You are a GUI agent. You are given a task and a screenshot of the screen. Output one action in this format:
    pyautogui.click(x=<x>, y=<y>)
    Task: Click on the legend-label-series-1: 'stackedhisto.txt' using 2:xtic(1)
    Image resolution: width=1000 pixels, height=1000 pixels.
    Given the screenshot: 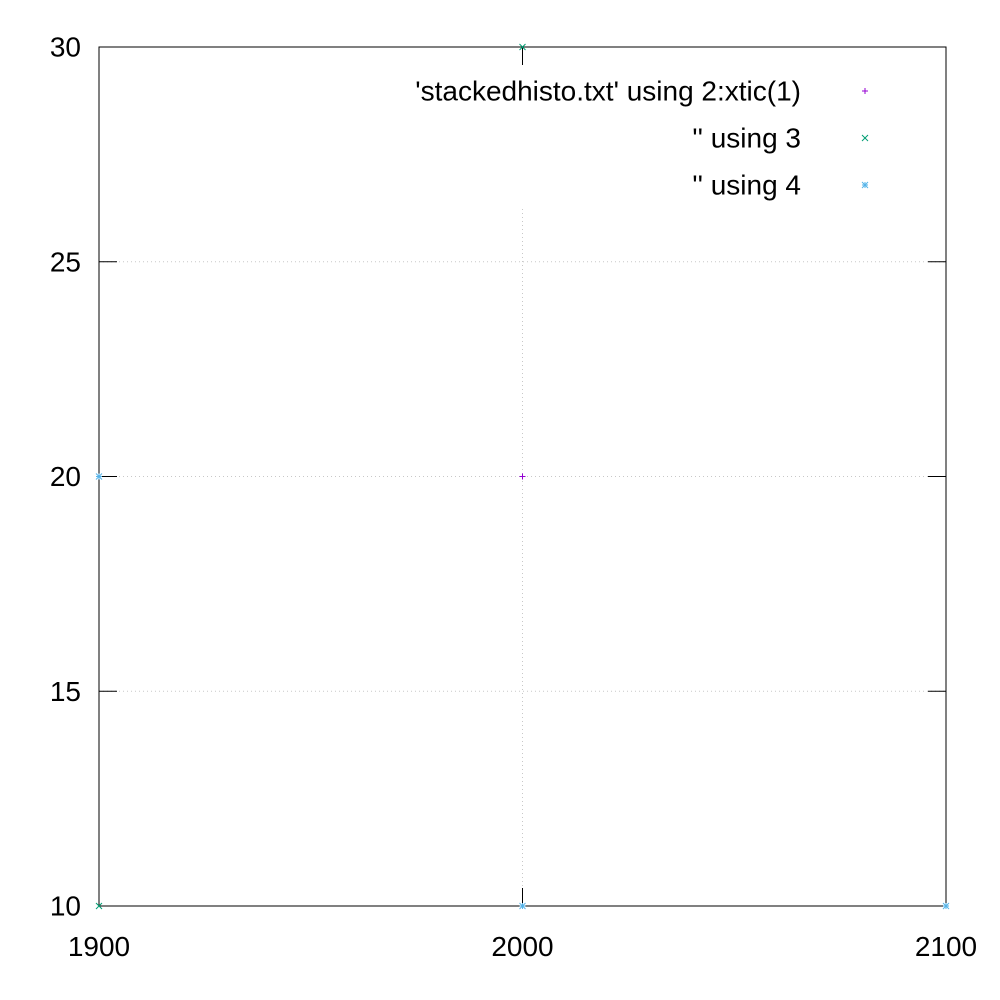 What is the action you would take?
    pyautogui.click(x=608, y=91)
    